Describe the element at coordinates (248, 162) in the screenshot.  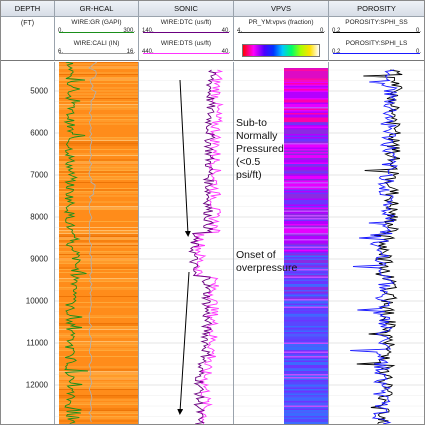
I see `anno-normal-line-4: (<0.5` at that location.